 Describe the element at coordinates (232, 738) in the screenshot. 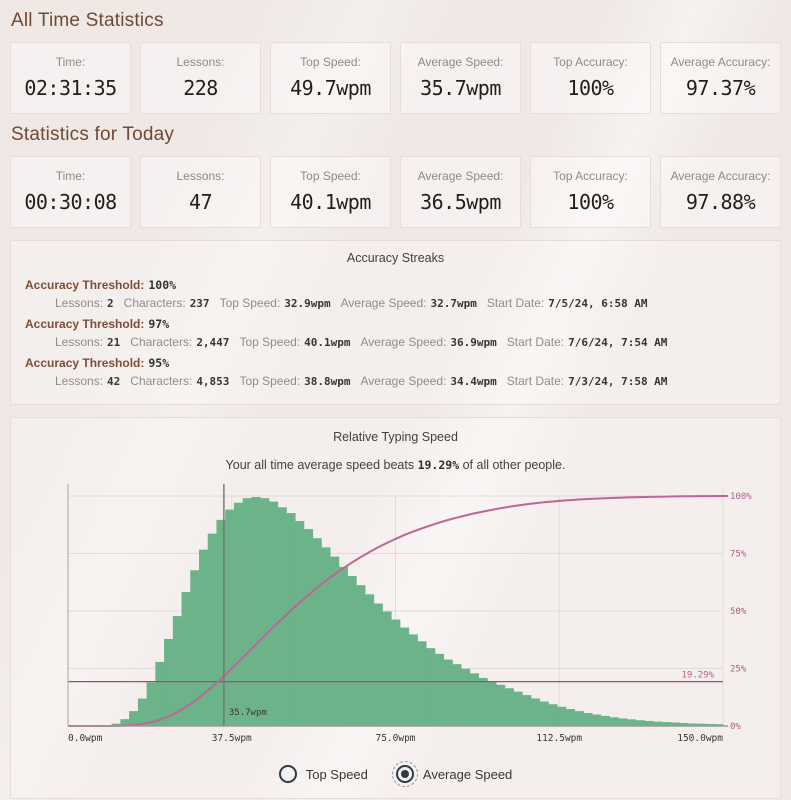

I see `x-tick-37.5: 37.5wpm` at that location.